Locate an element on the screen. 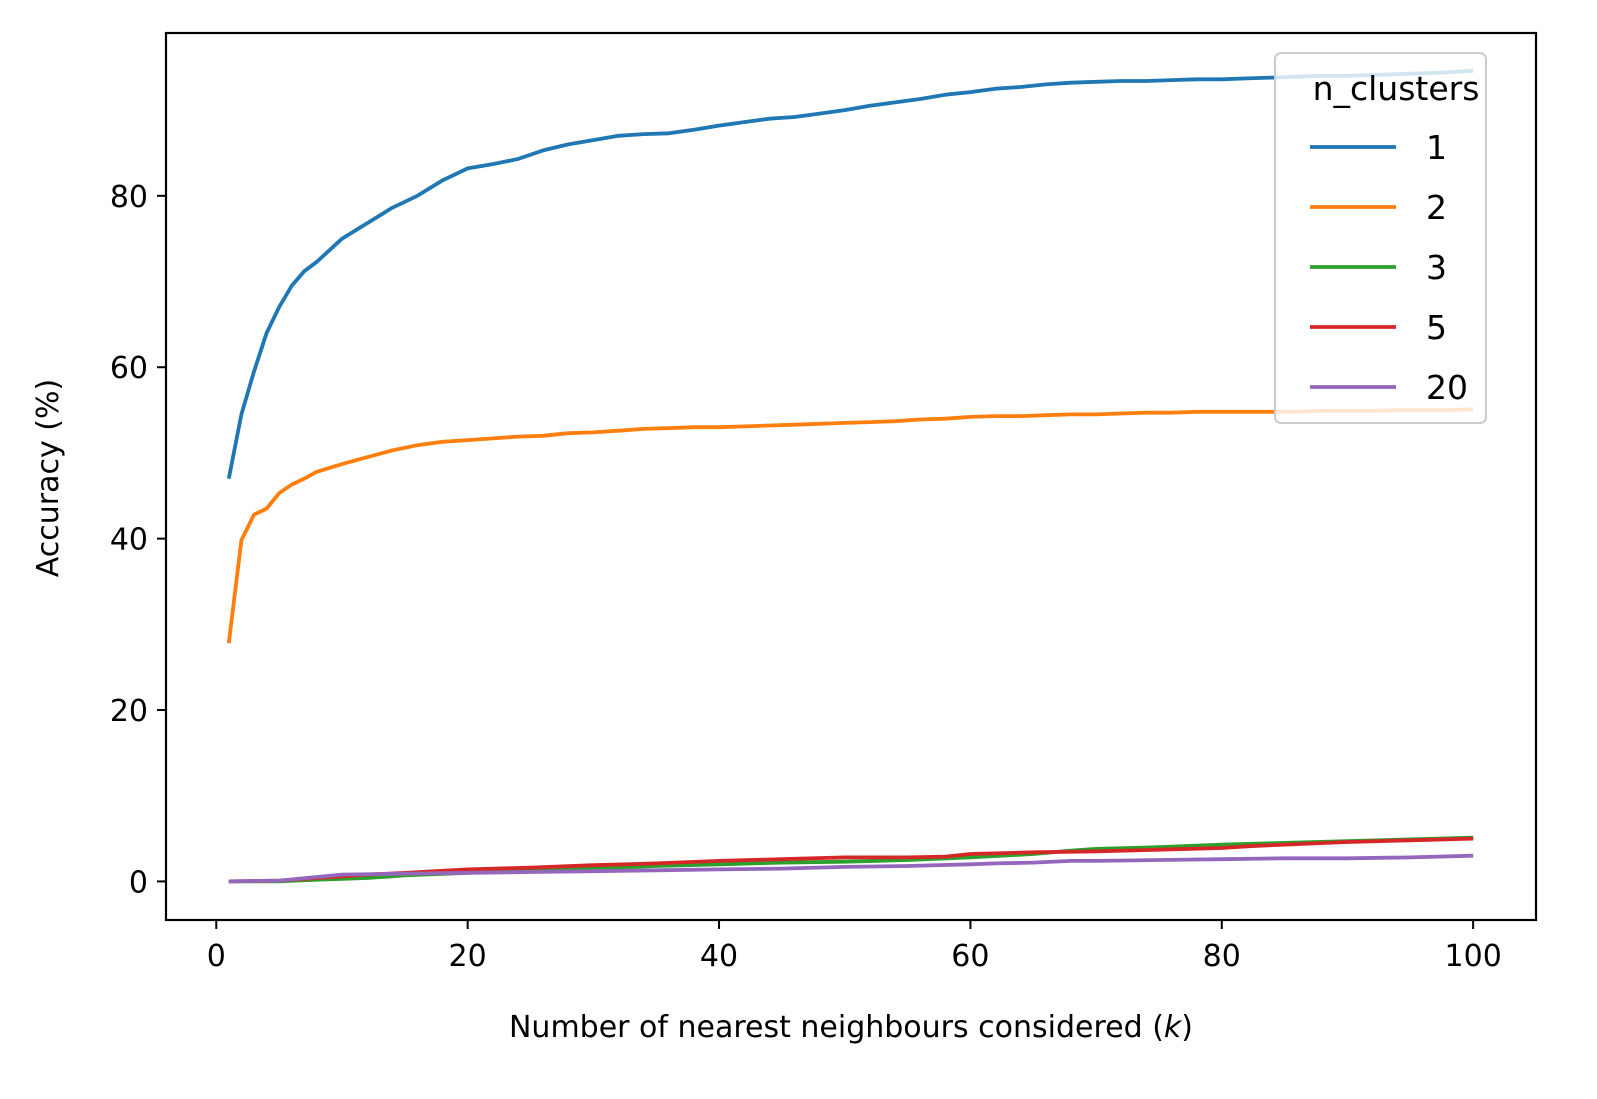 The height and width of the screenshot is (1099, 1597). y-tick-label: 40 is located at coordinates (129, 540).